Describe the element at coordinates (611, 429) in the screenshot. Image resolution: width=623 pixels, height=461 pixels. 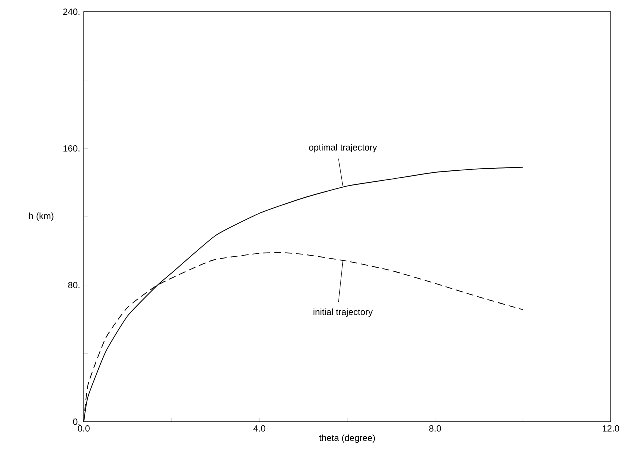
I see `x-tick-label: 12.0` at that location.